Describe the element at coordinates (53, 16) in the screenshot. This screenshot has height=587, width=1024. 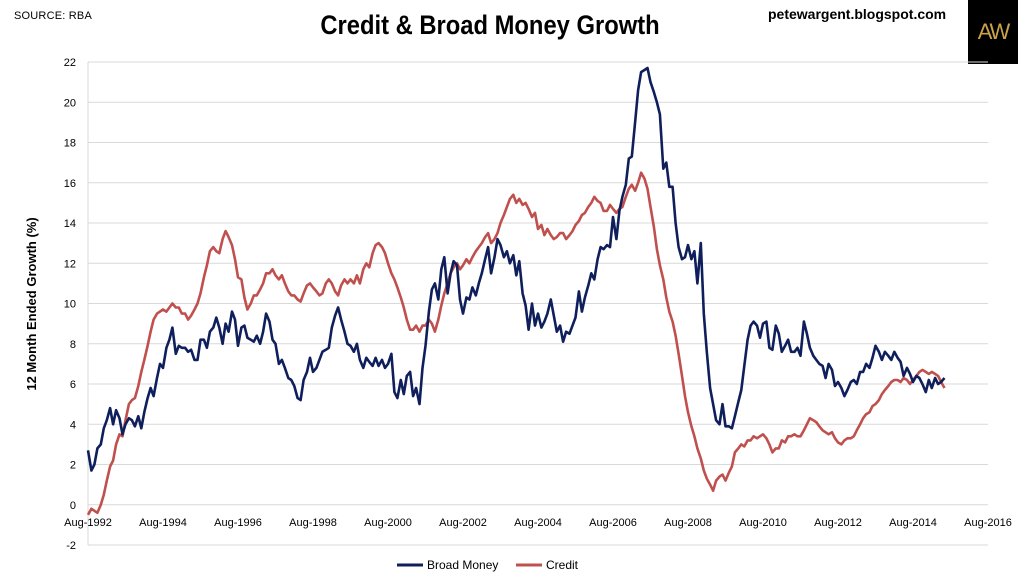
I see `source-note: SOURCE: RBA` at that location.